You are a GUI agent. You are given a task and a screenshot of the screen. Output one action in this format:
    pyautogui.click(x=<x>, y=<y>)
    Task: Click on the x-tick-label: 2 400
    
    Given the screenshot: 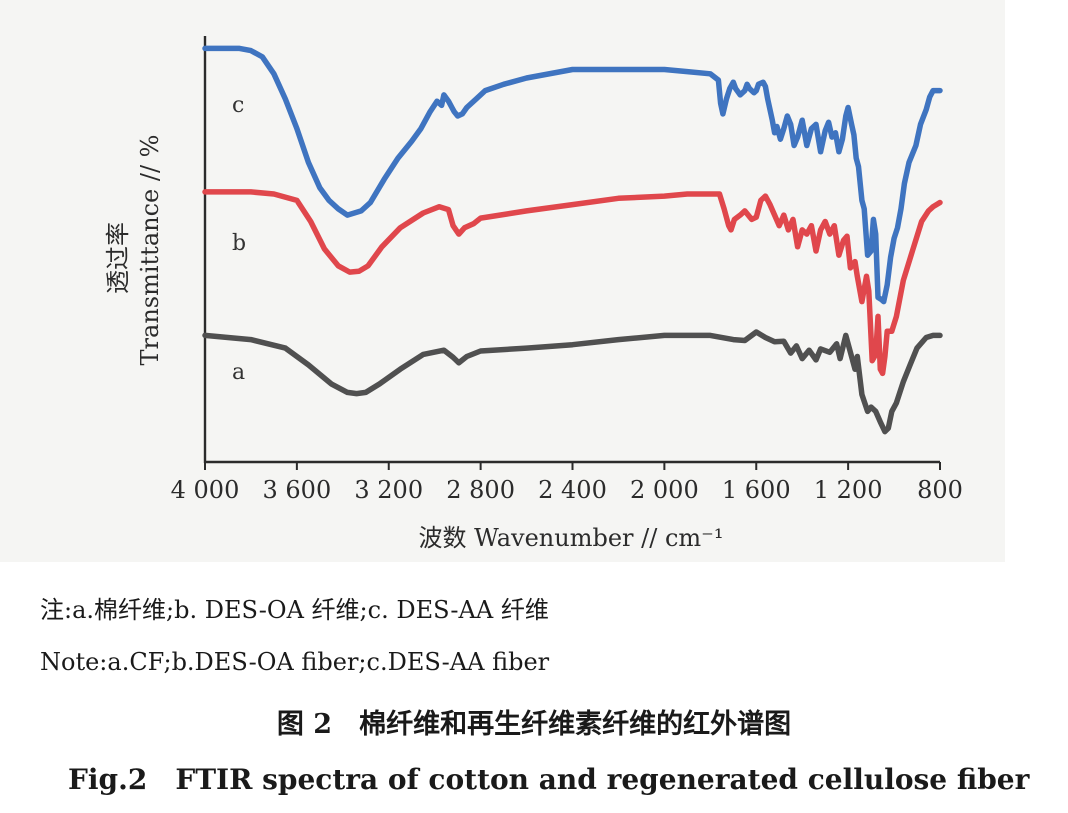 What is the action you would take?
    pyautogui.click(x=572, y=490)
    